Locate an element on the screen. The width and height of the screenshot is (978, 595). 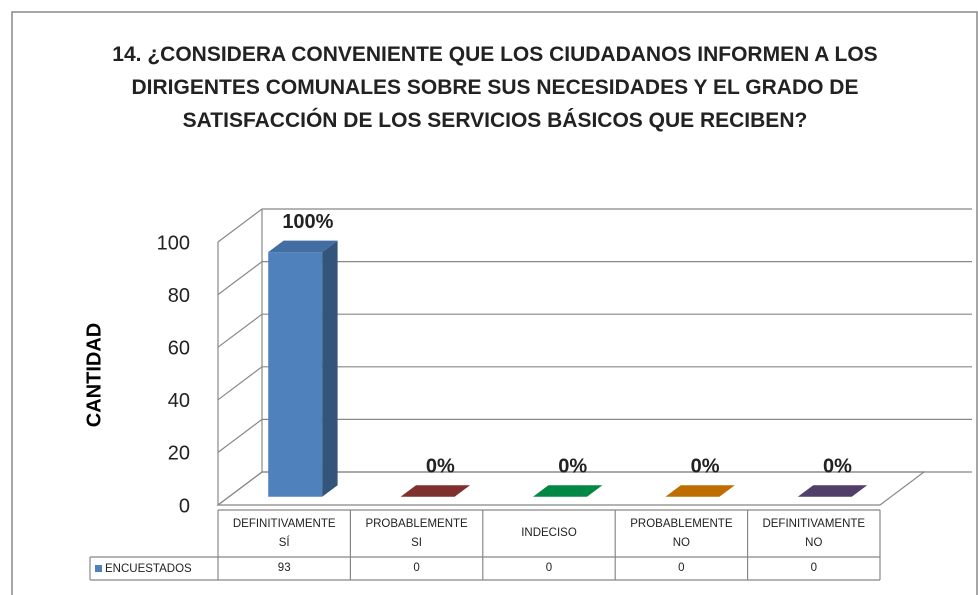
x-tick-label: INDECISO is located at coordinates (549, 533).